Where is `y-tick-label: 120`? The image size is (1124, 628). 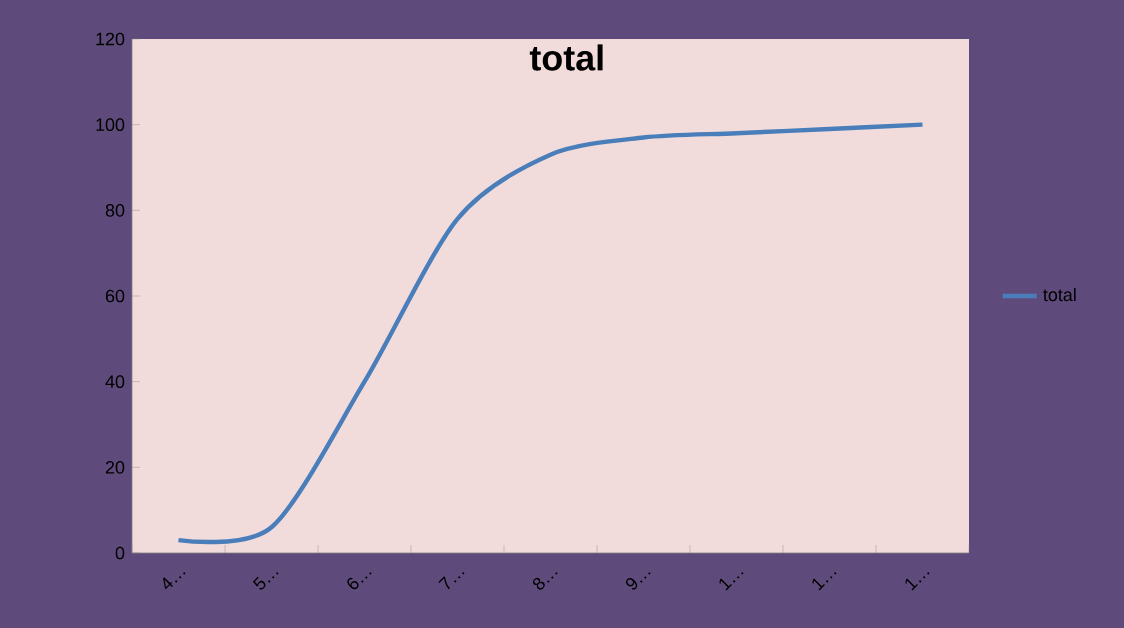 y-tick-label: 120 is located at coordinates (110, 39).